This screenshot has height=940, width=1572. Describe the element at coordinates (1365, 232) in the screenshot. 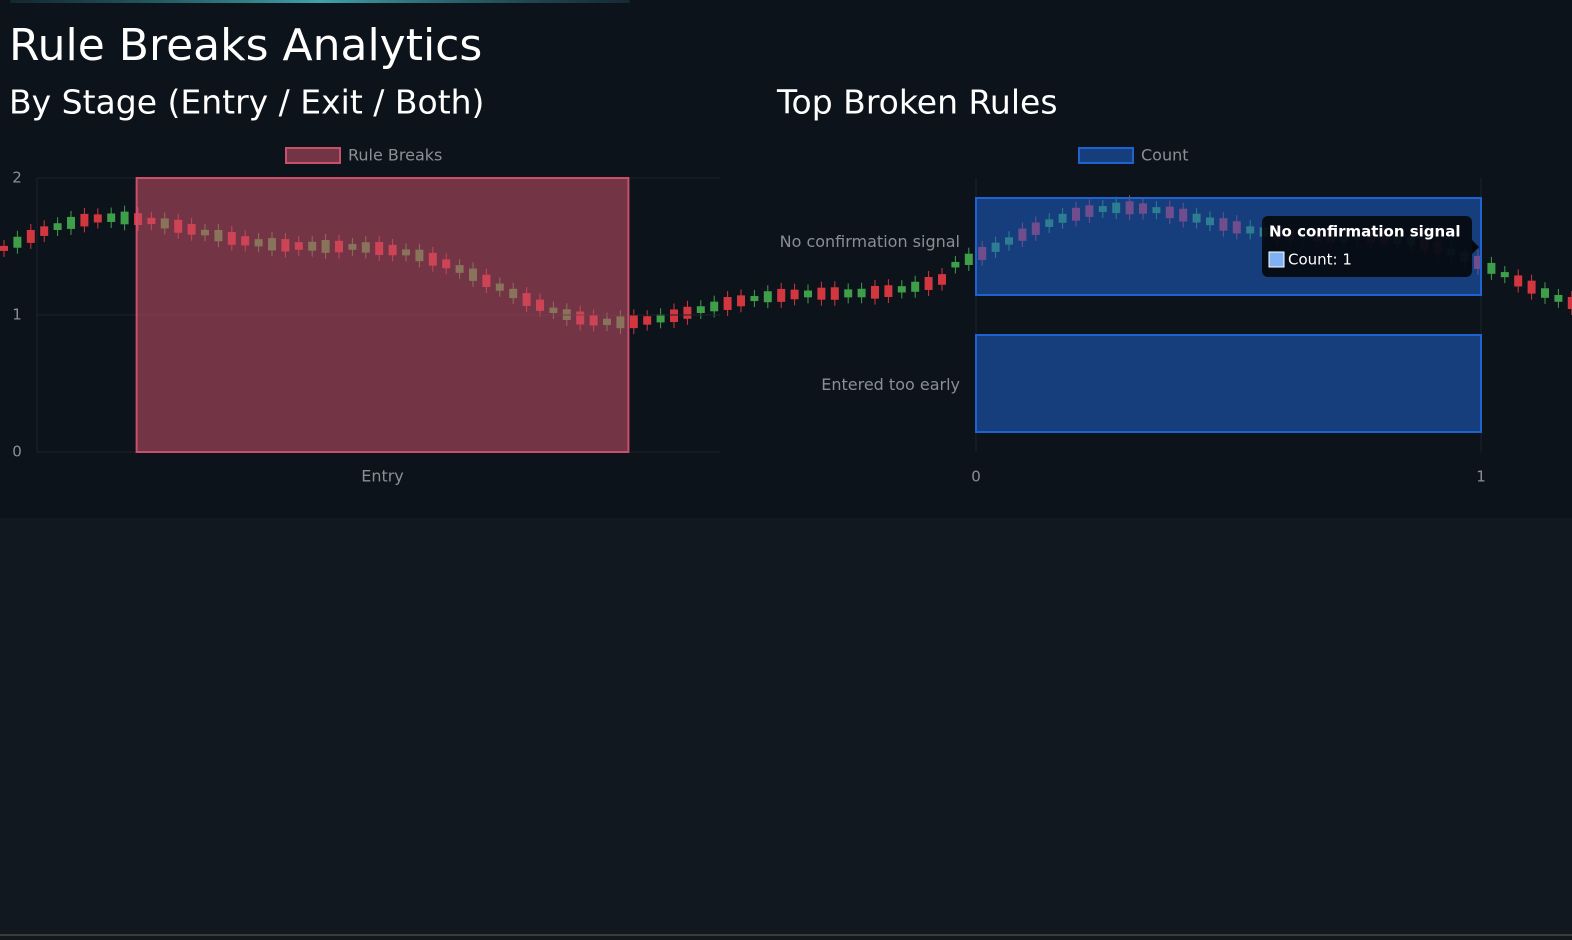

I see `tooltip-title: No confirmation signal` at that location.